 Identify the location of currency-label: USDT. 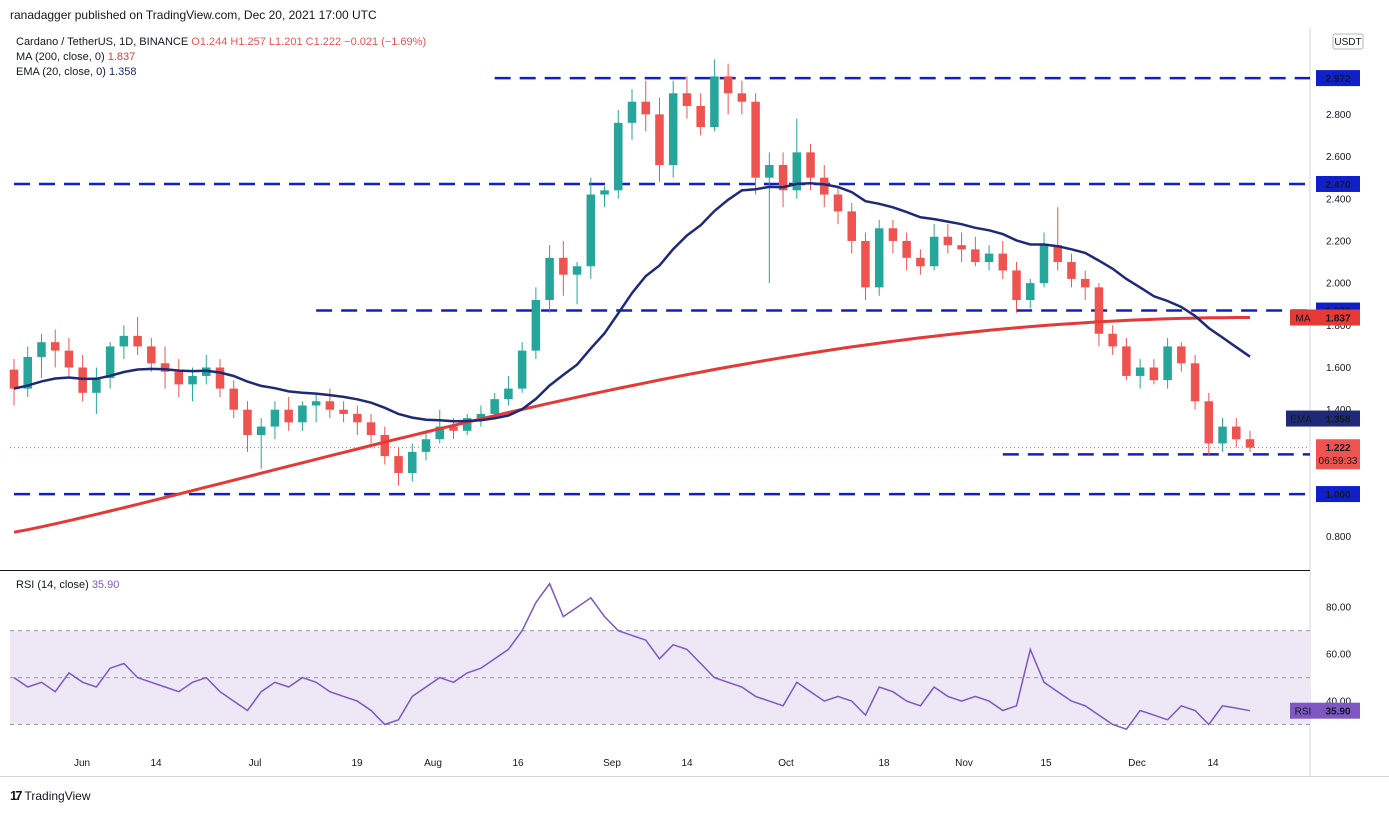
(1347, 42).